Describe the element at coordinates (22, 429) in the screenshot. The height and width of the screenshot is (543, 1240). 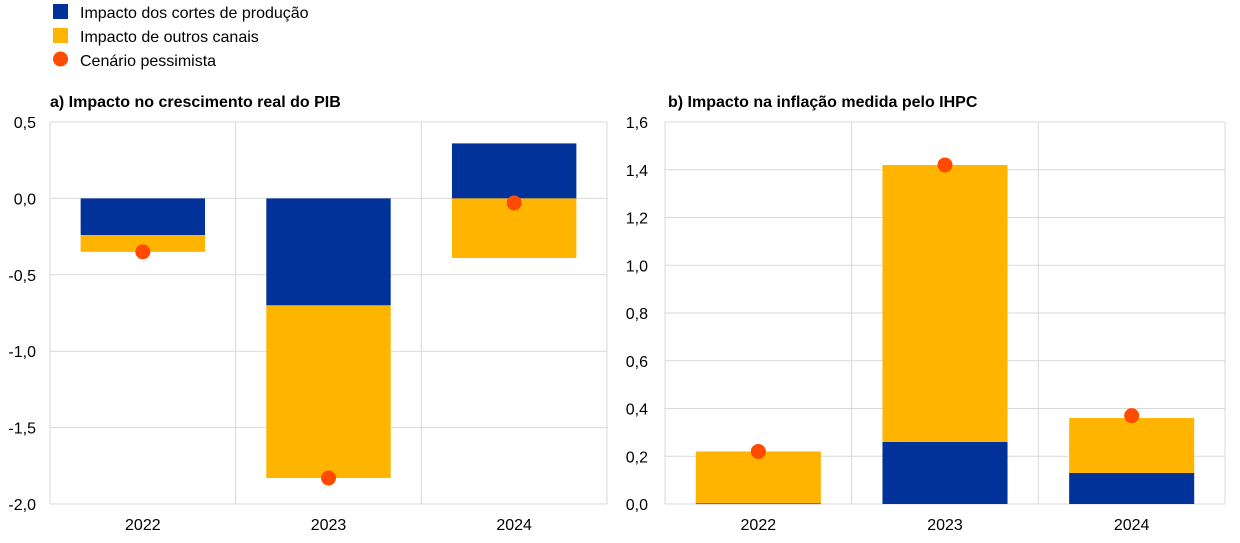
I see `y-tick-label: -1,5` at that location.